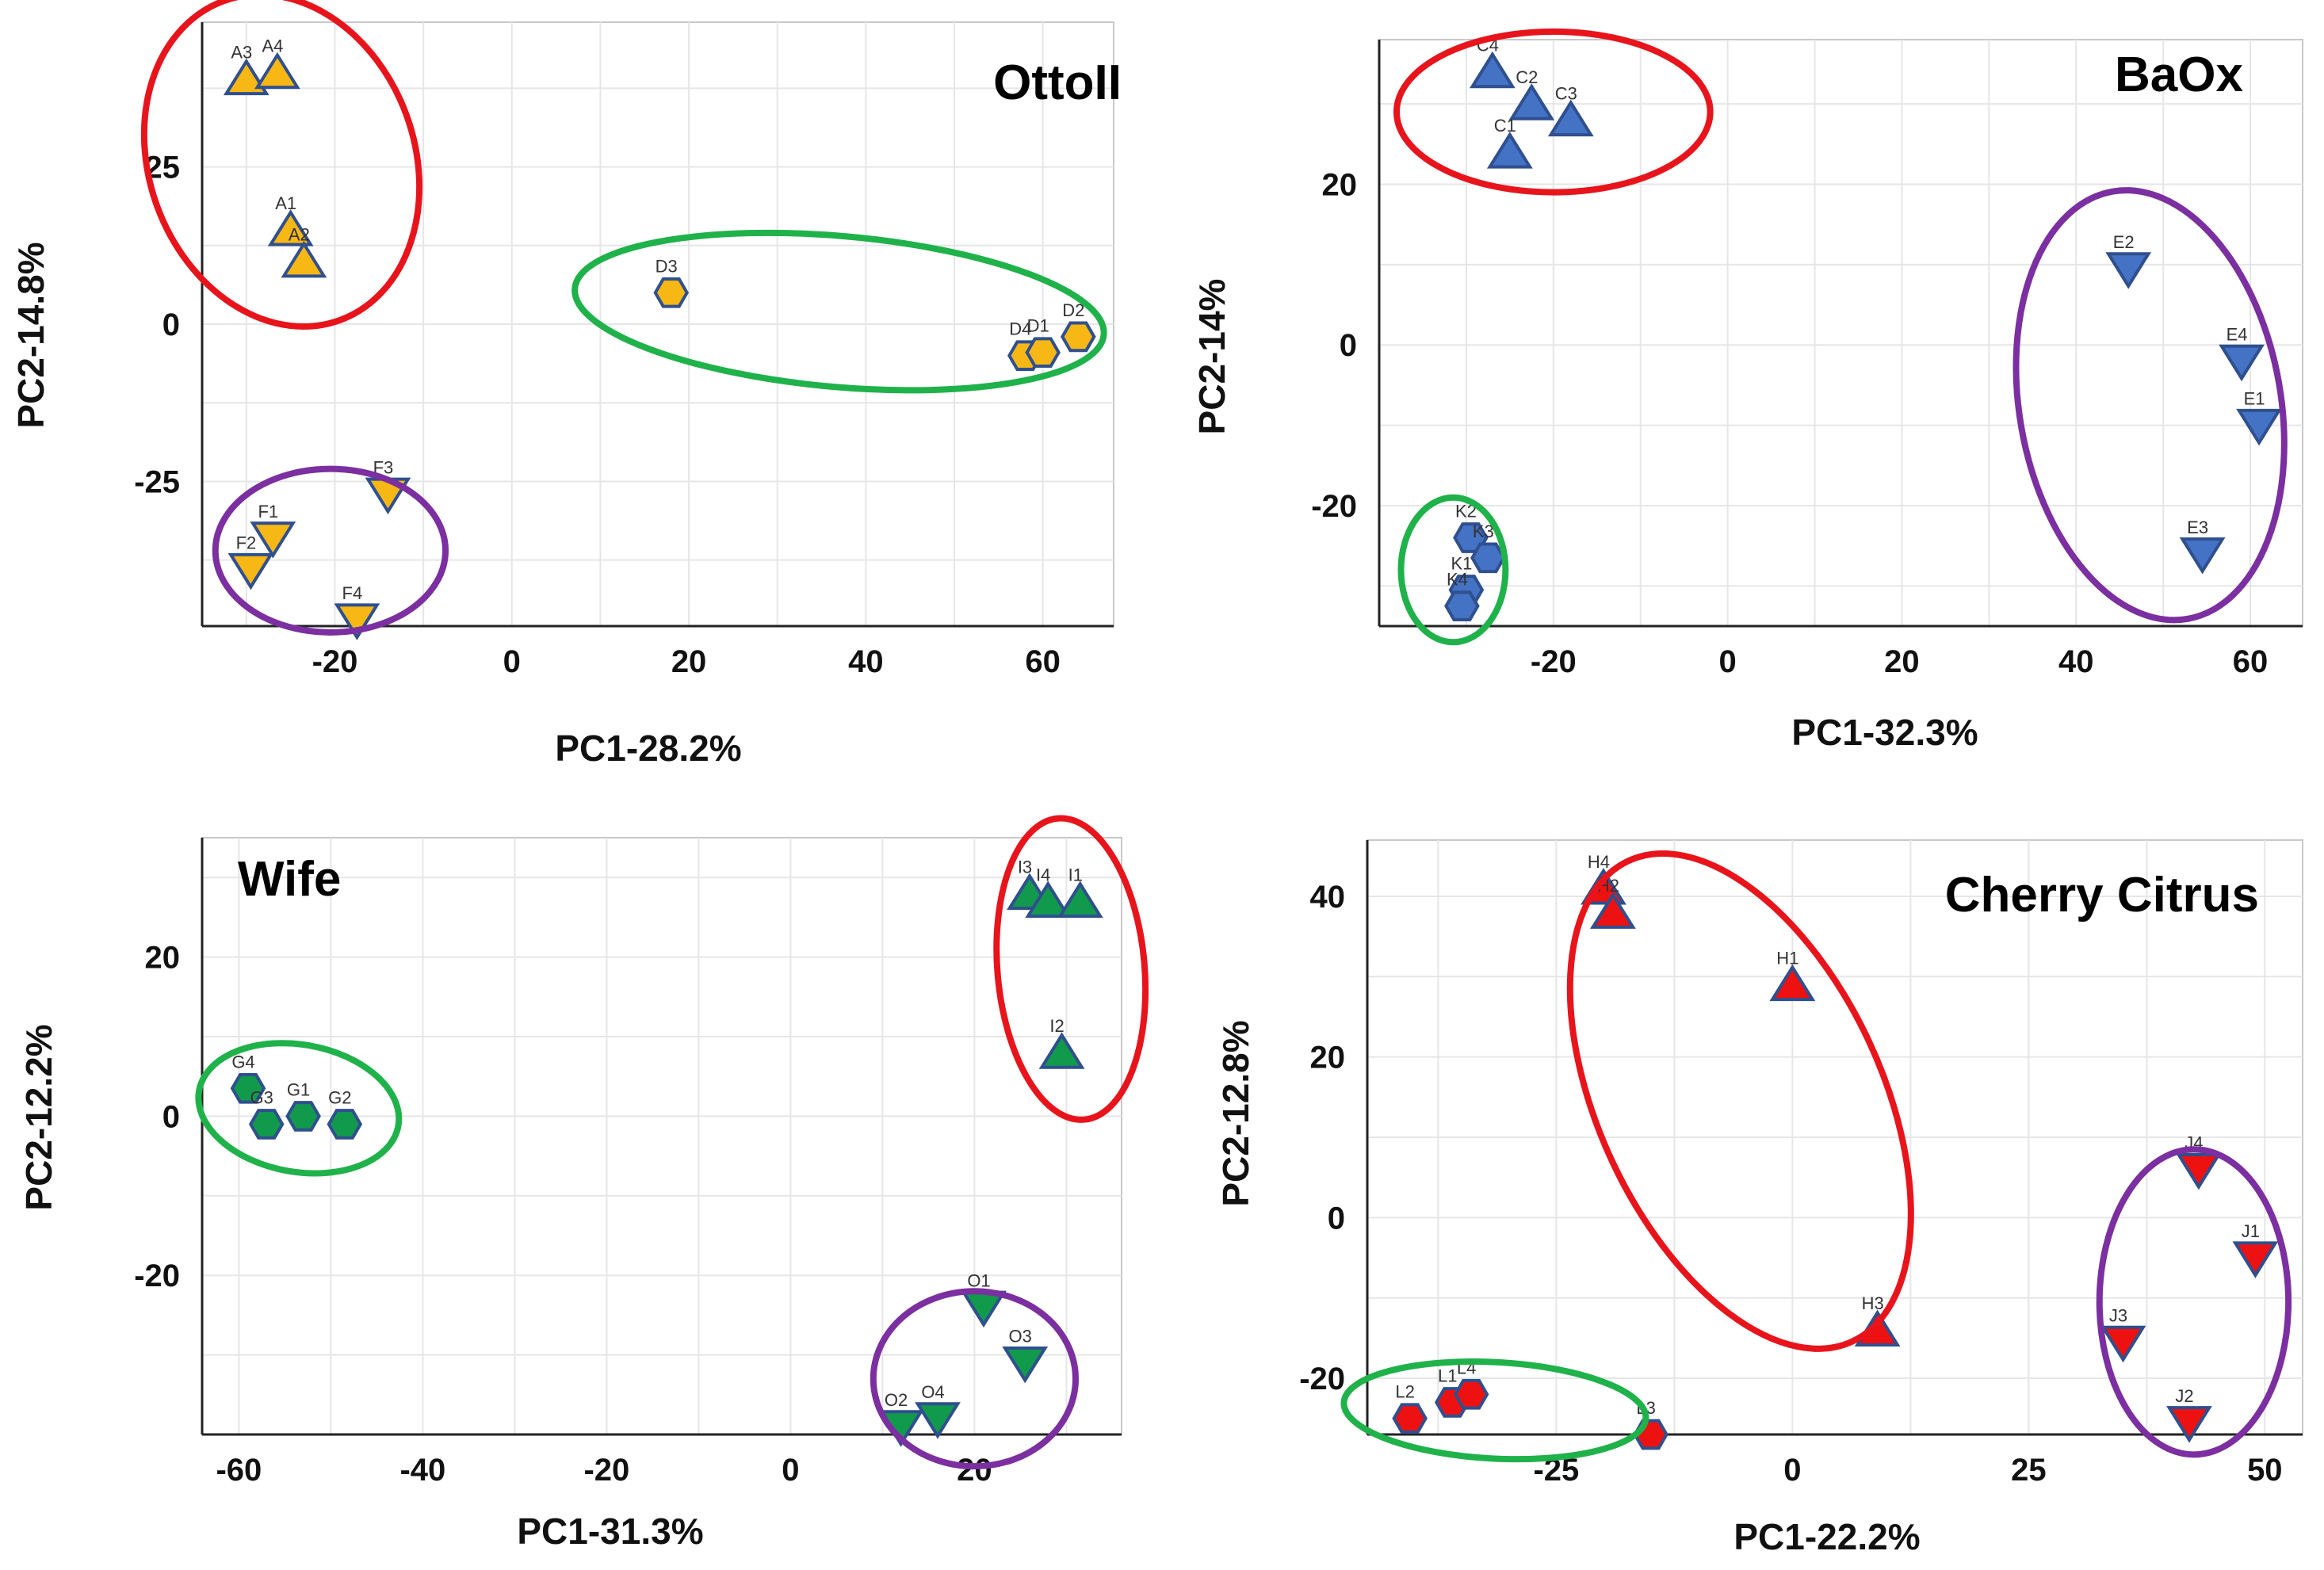 Image resolution: width=2324 pixels, height=1570 pixels. I want to click on point-label: E1, so click(2254, 399).